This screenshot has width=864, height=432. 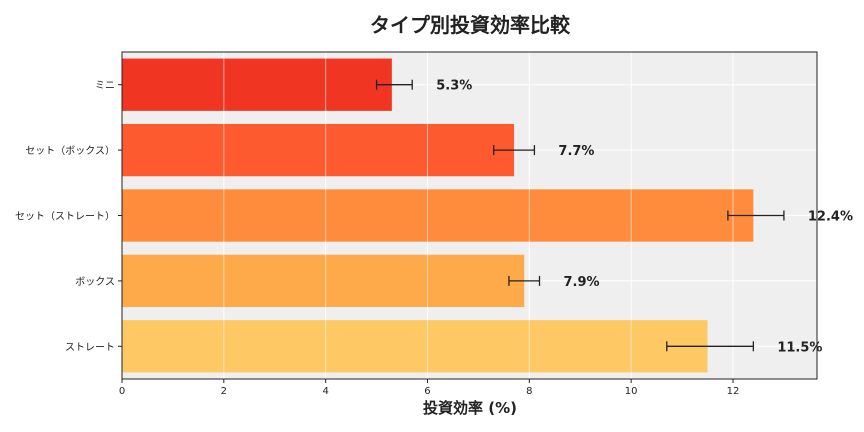 I want to click on data-label: 11.5%, so click(x=799, y=347).